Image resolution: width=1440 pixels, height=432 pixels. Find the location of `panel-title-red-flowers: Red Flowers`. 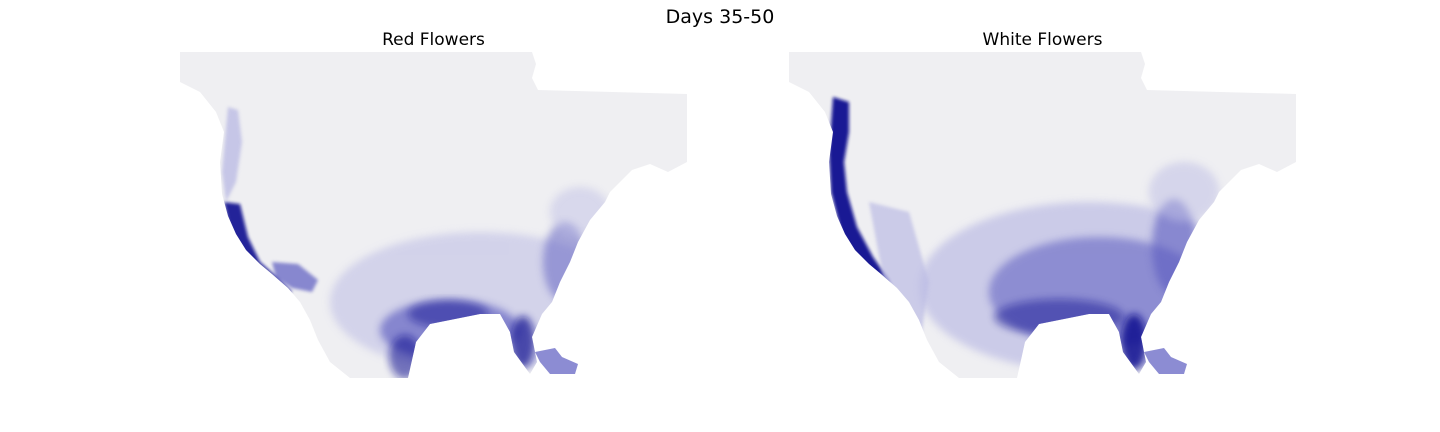

panel-title-red-flowers: Red Flowers is located at coordinates (433, 40).